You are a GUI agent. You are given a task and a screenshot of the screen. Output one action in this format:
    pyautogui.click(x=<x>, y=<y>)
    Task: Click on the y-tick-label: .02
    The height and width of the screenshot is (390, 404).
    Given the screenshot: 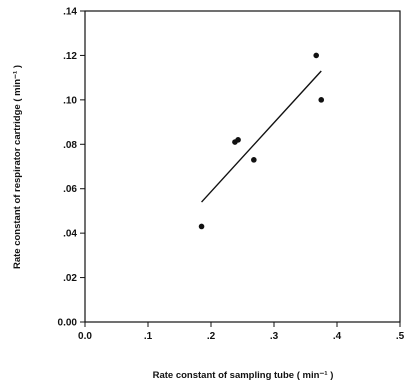 What is the action you would take?
    pyautogui.click(x=70, y=278)
    